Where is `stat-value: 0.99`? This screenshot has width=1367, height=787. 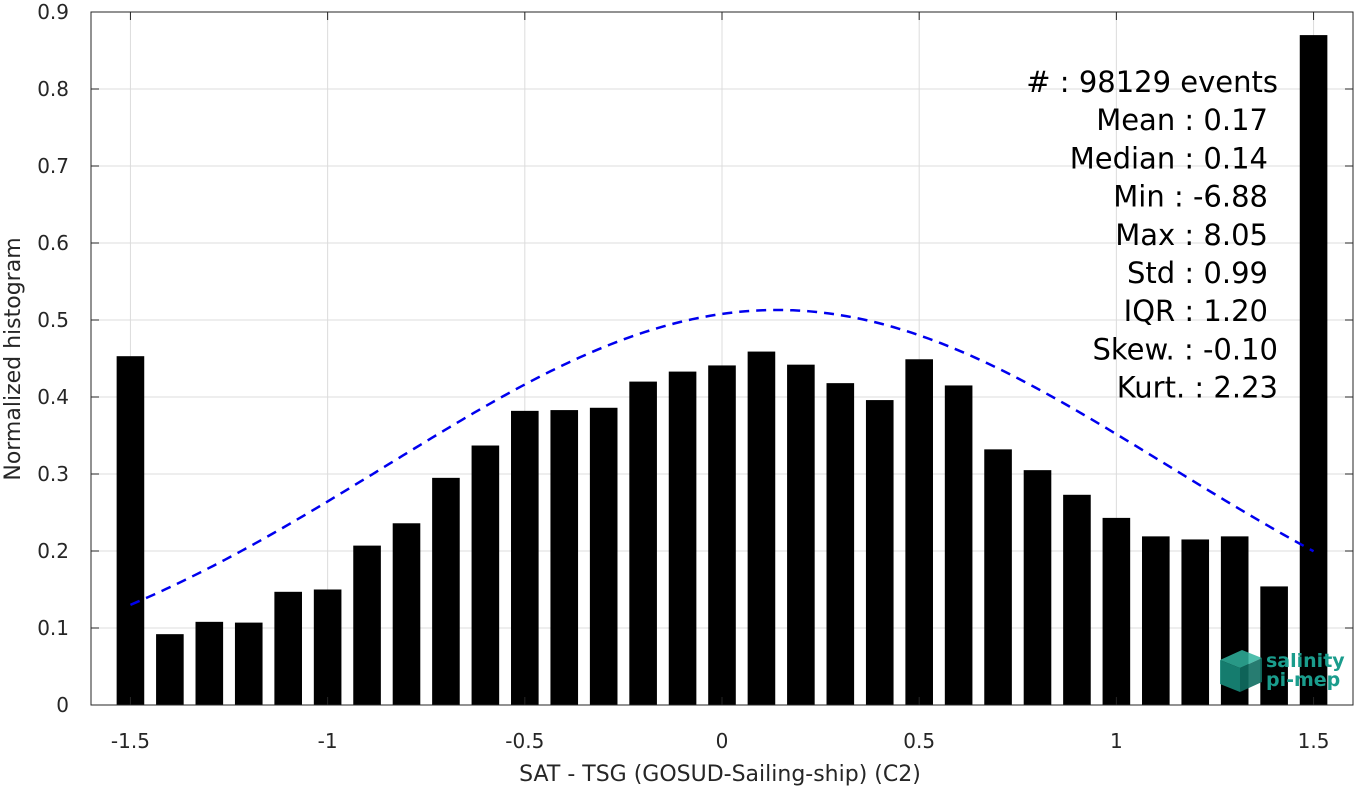 stat-value: 0.99 is located at coordinates (1235, 273).